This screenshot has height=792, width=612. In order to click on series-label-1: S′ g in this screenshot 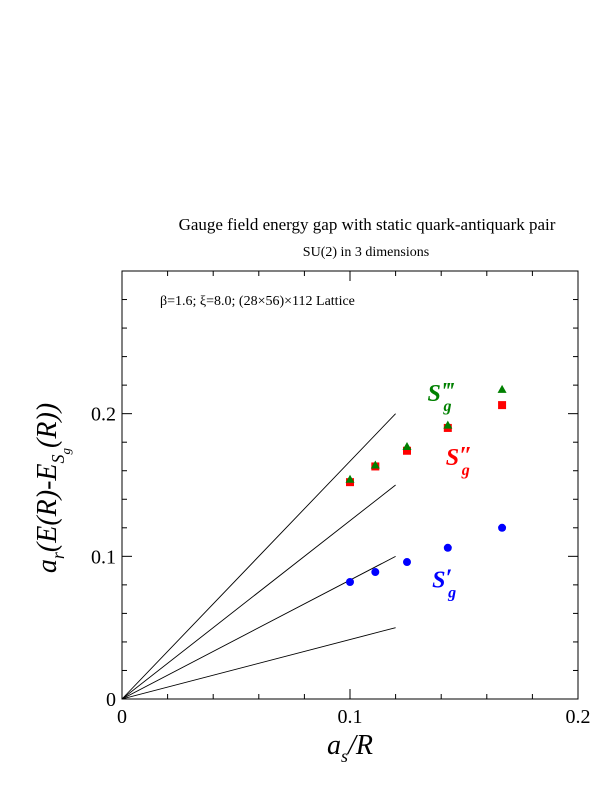, I will do `click(444, 584)`.